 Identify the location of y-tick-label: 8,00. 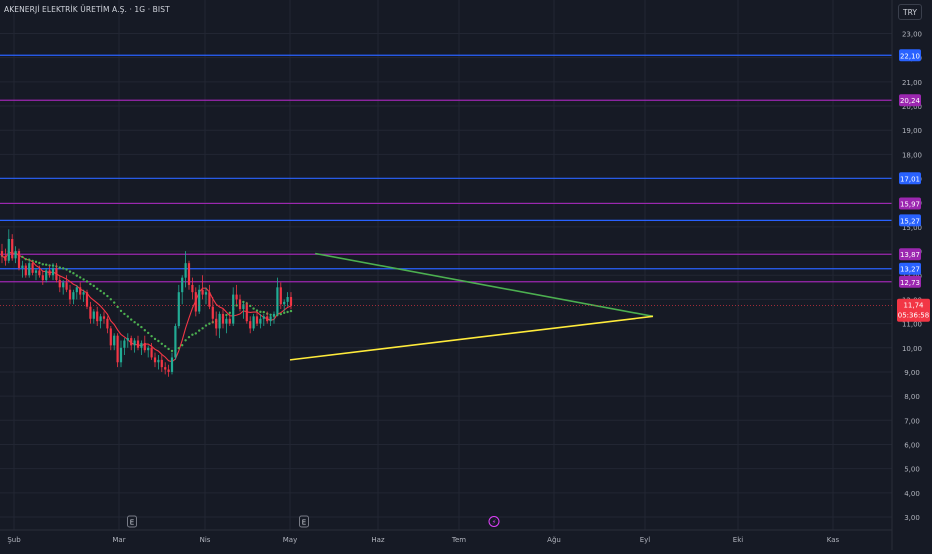
(912, 397).